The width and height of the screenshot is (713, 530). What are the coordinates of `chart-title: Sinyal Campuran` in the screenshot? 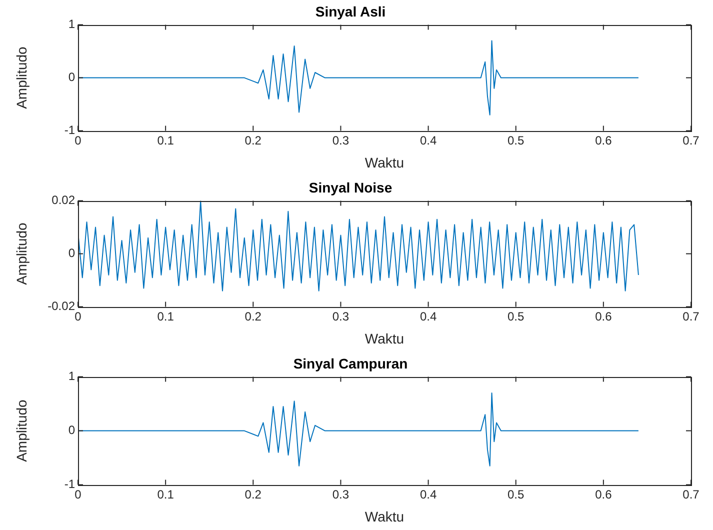 It's located at (350, 363).